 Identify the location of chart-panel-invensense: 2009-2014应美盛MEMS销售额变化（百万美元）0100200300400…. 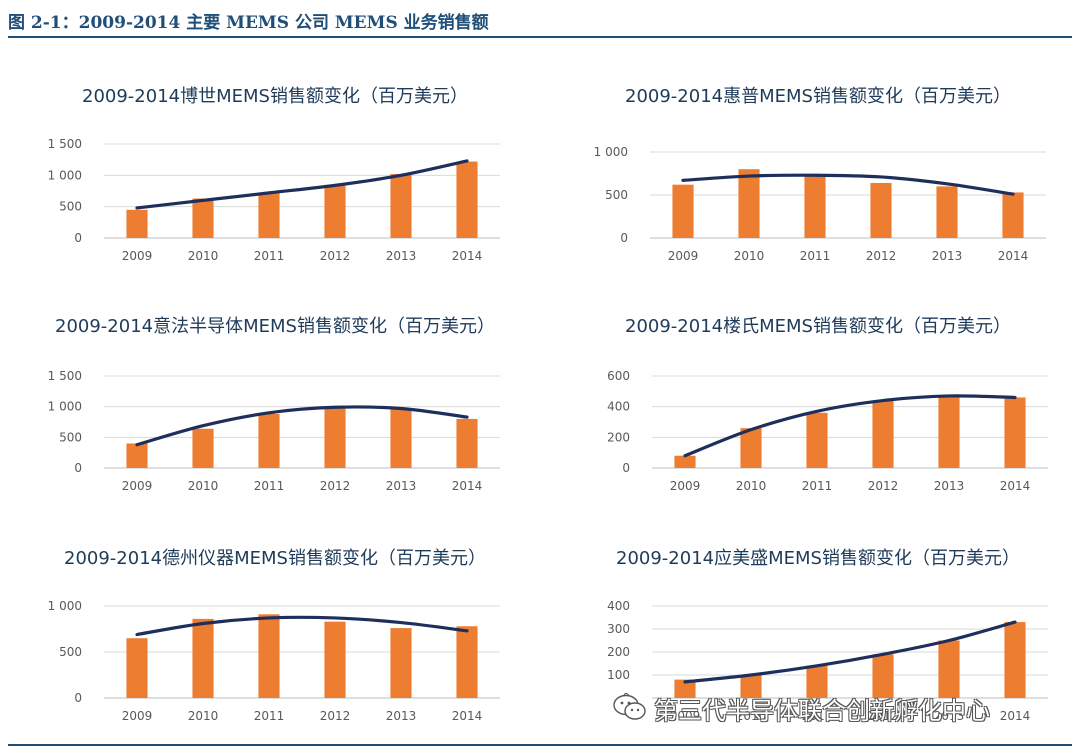
(810, 630).